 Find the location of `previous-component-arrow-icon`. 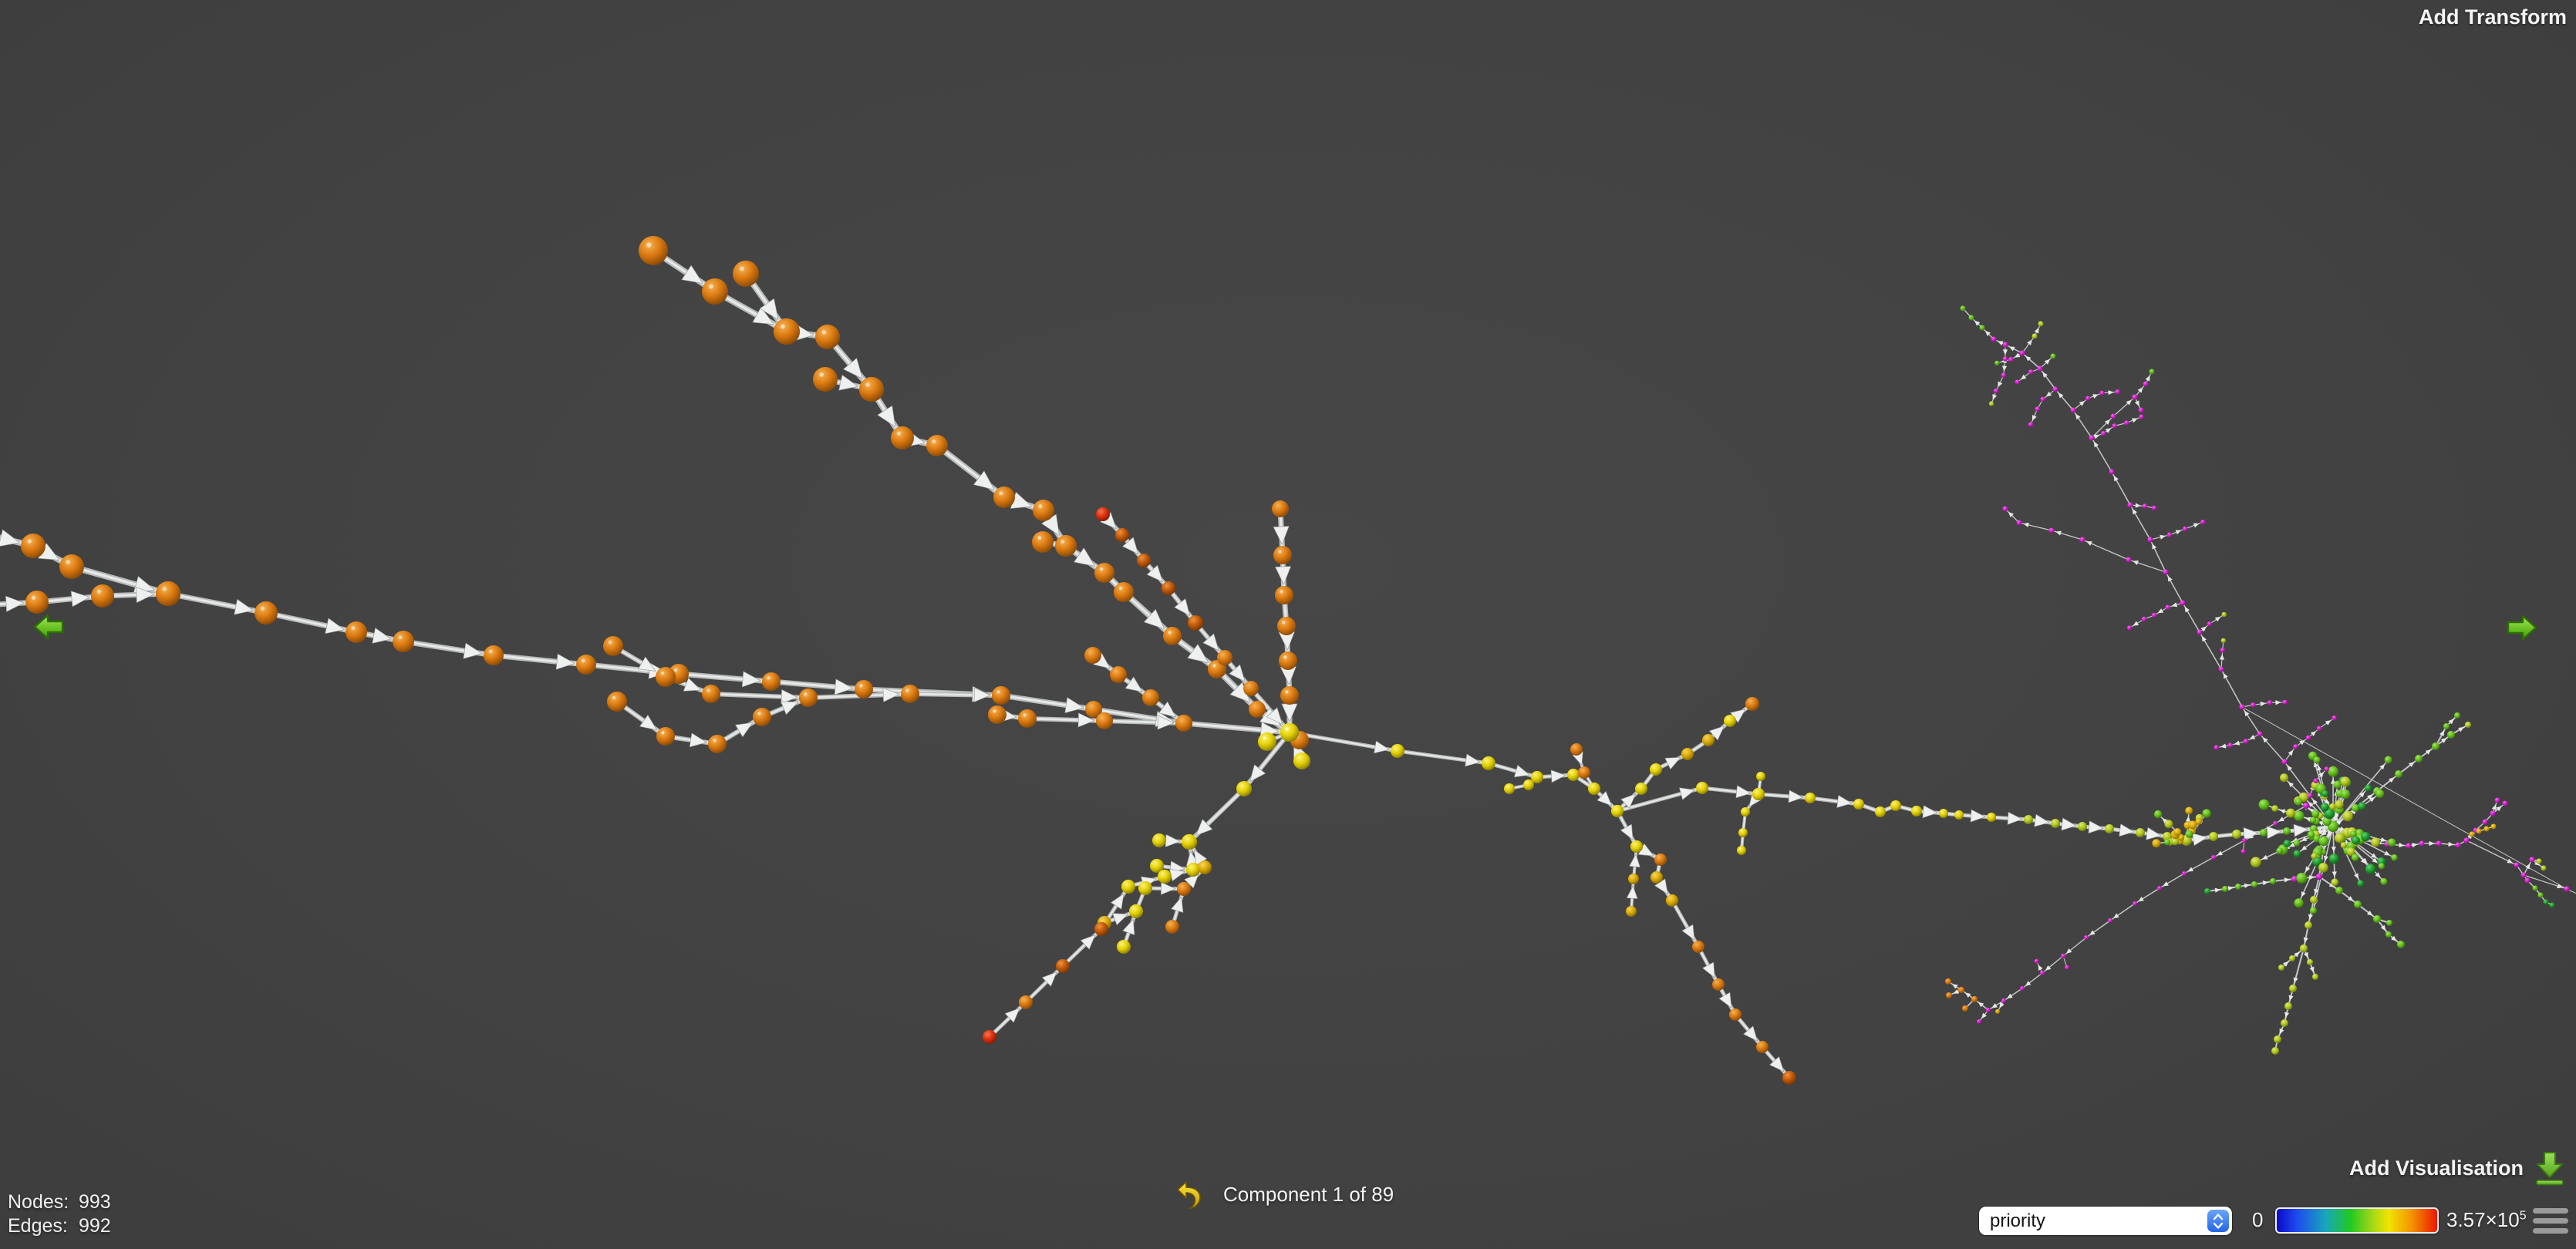

previous-component-arrow-icon is located at coordinates (48, 627).